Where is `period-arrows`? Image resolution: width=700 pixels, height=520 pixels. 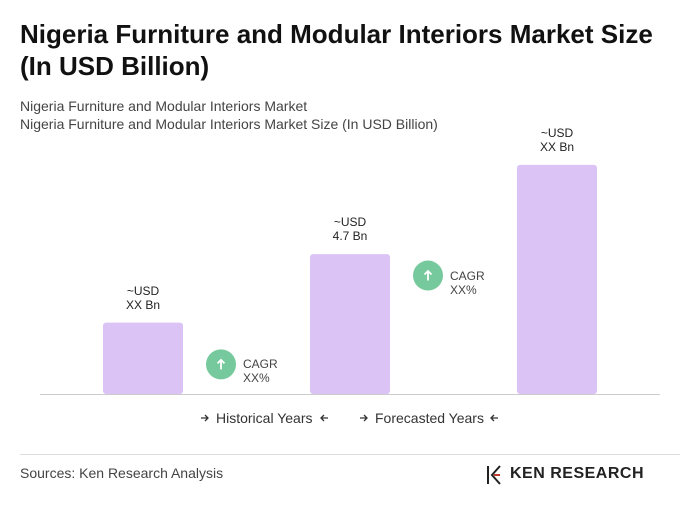 period-arrows is located at coordinates (349, 418).